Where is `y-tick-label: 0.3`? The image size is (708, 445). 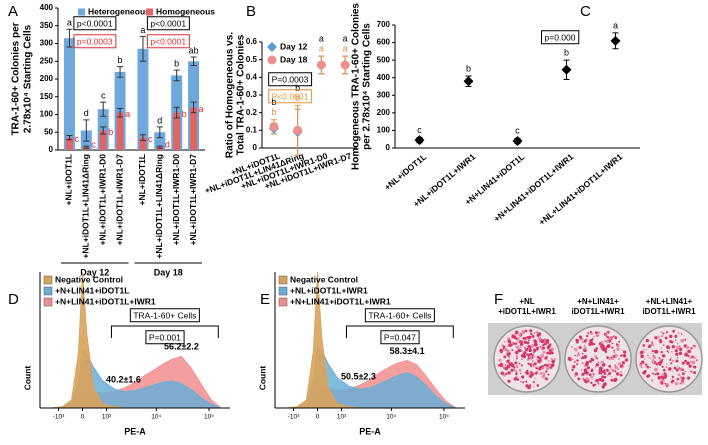 y-tick-label: 0.3 is located at coordinates (252, 94).